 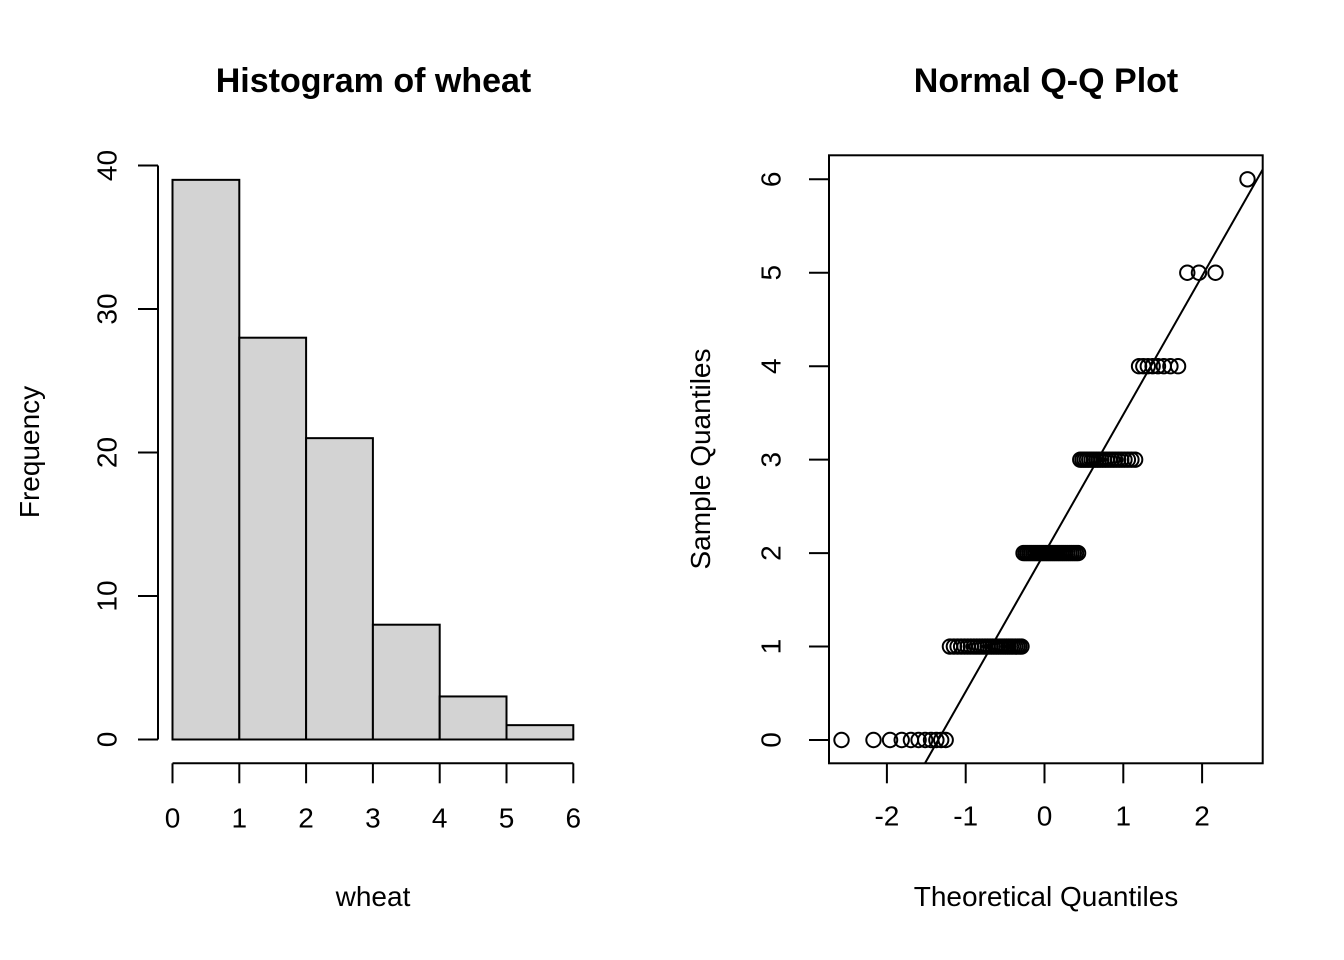 I want to click on qq-x-tick-label: 1, so click(x=1124, y=816).